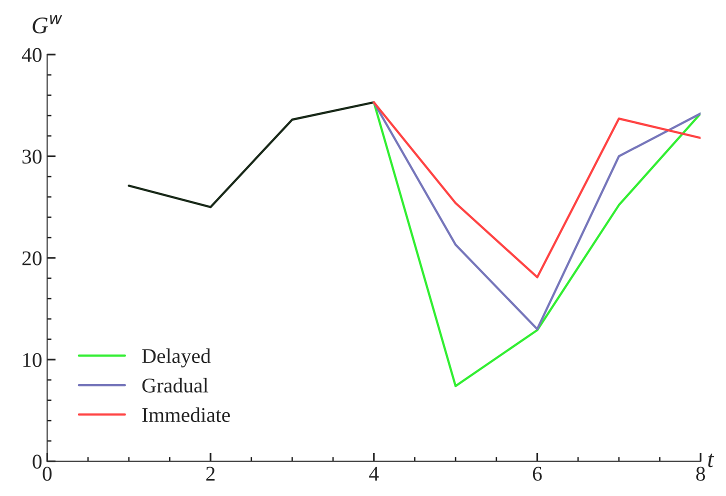 Image resolution: width=726 pixels, height=496 pixels. Describe the element at coordinates (37, 461) in the screenshot. I see `y-tick-label: 0` at that location.